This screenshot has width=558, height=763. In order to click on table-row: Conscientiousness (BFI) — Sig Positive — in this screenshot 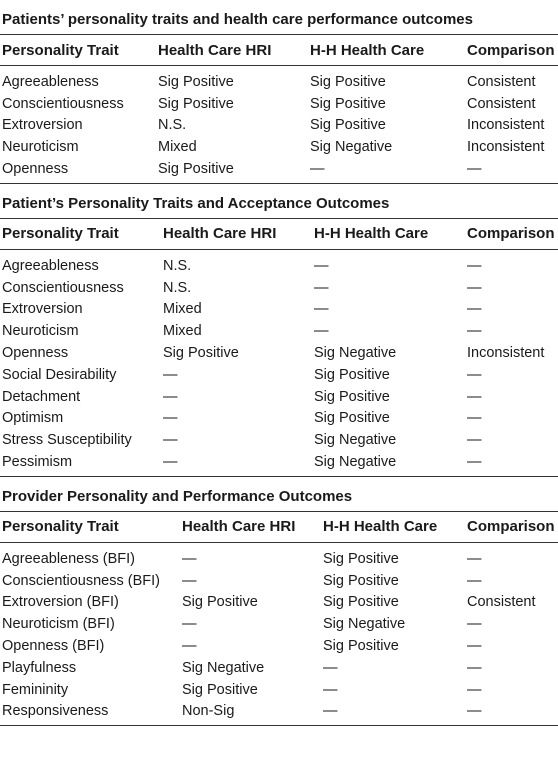, I will do `click(279, 581)`.